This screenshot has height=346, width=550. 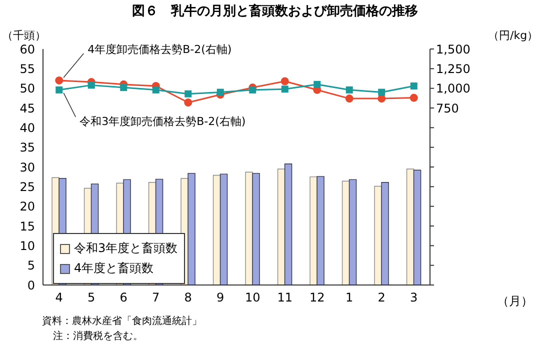 What do you see at coordinates (27, 245) in the screenshot?
I see `y-tick-label: 10` at bounding box center [27, 245].